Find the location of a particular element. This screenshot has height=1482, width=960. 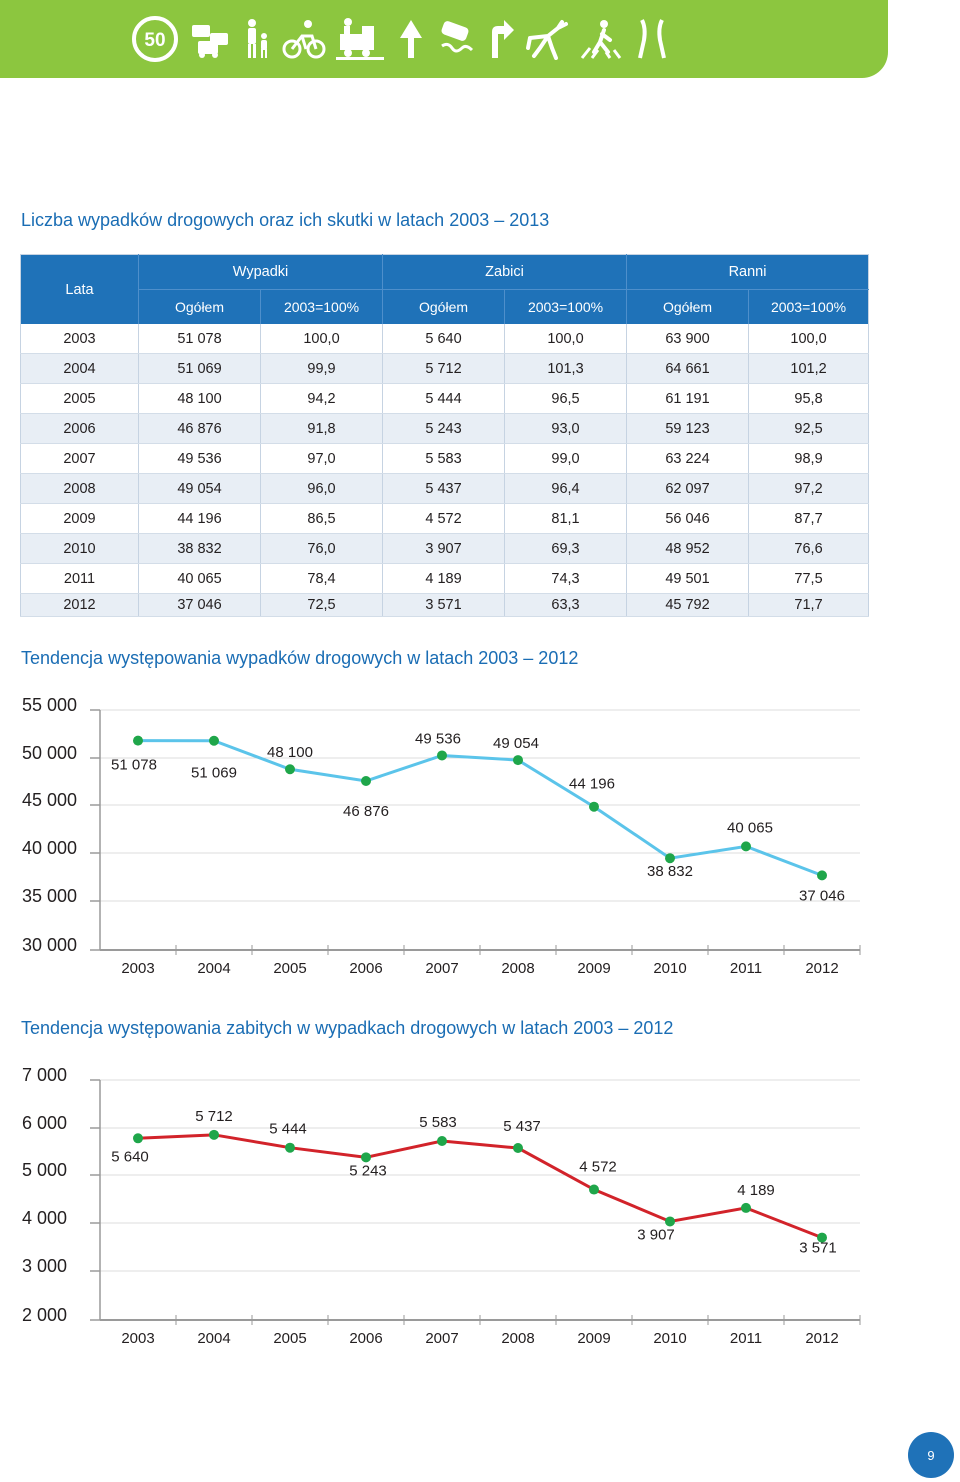

x-tick-label: 2012 is located at coordinates (821, 968).